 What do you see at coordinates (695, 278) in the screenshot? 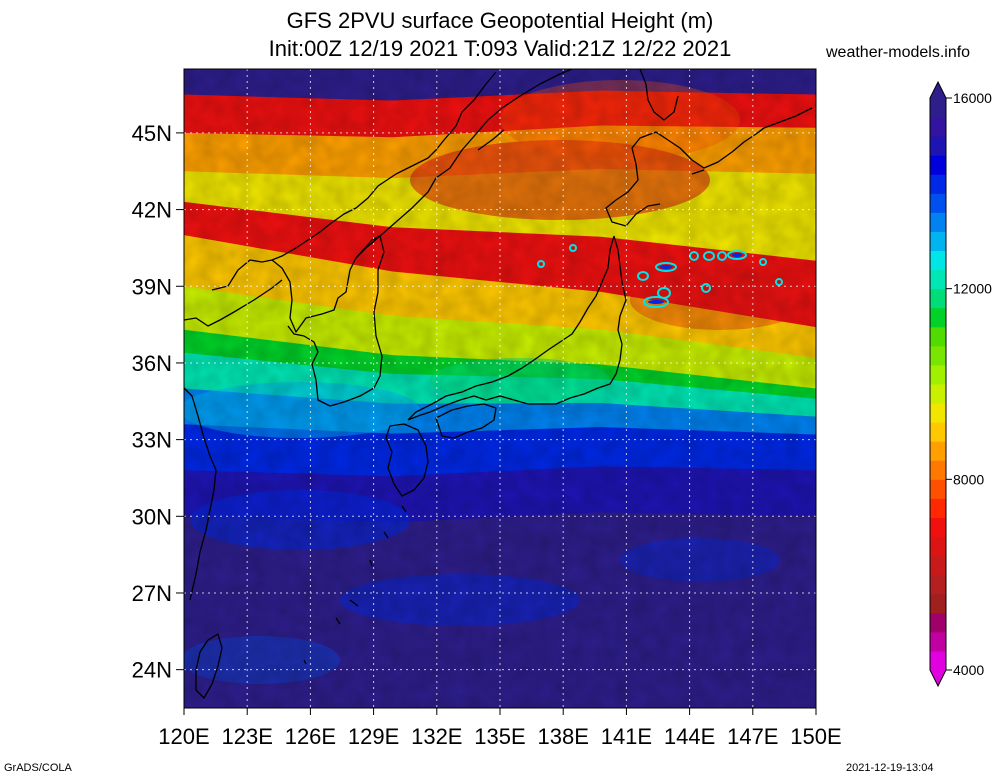
I see `inner-blue-markers` at bounding box center [695, 278].